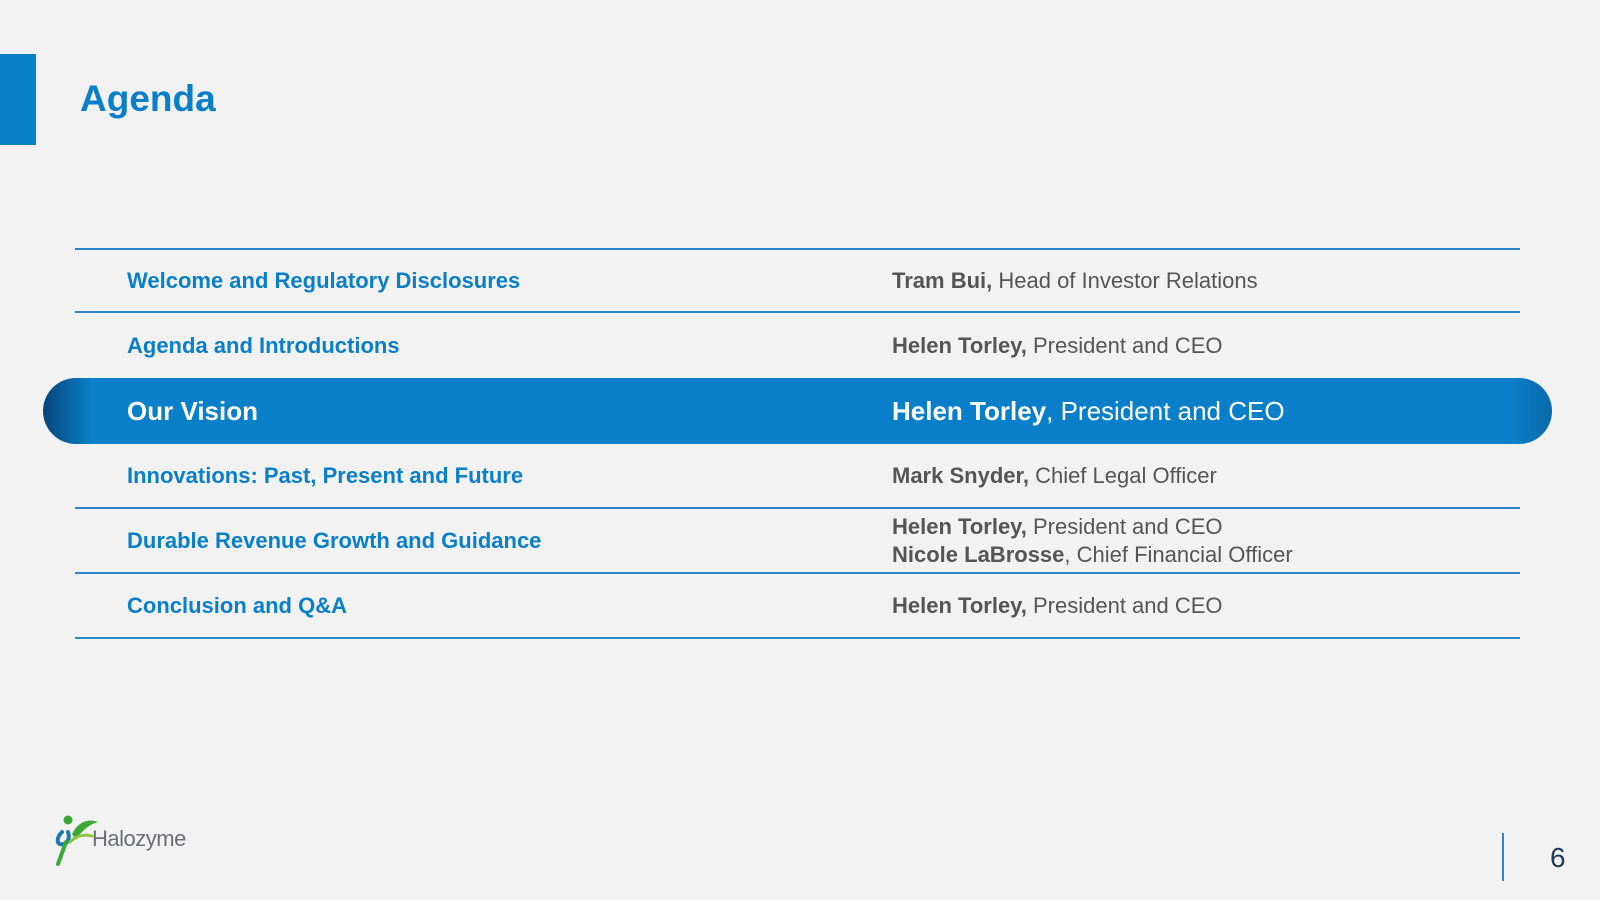 This screenshot has width=1600, height=900. I want to click on speaker-role: Chief Legal Officer, so click(1122, 475).